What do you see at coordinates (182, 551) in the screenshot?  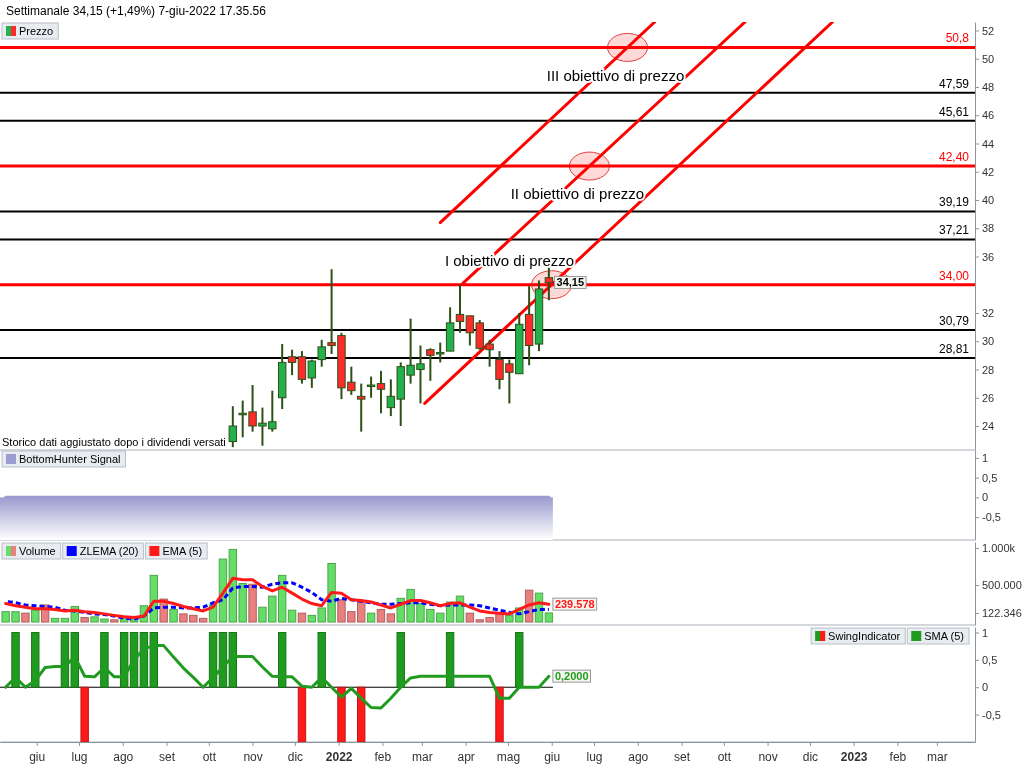 I see `legend-label: EMA (5)` at bounding box center [182, 551].